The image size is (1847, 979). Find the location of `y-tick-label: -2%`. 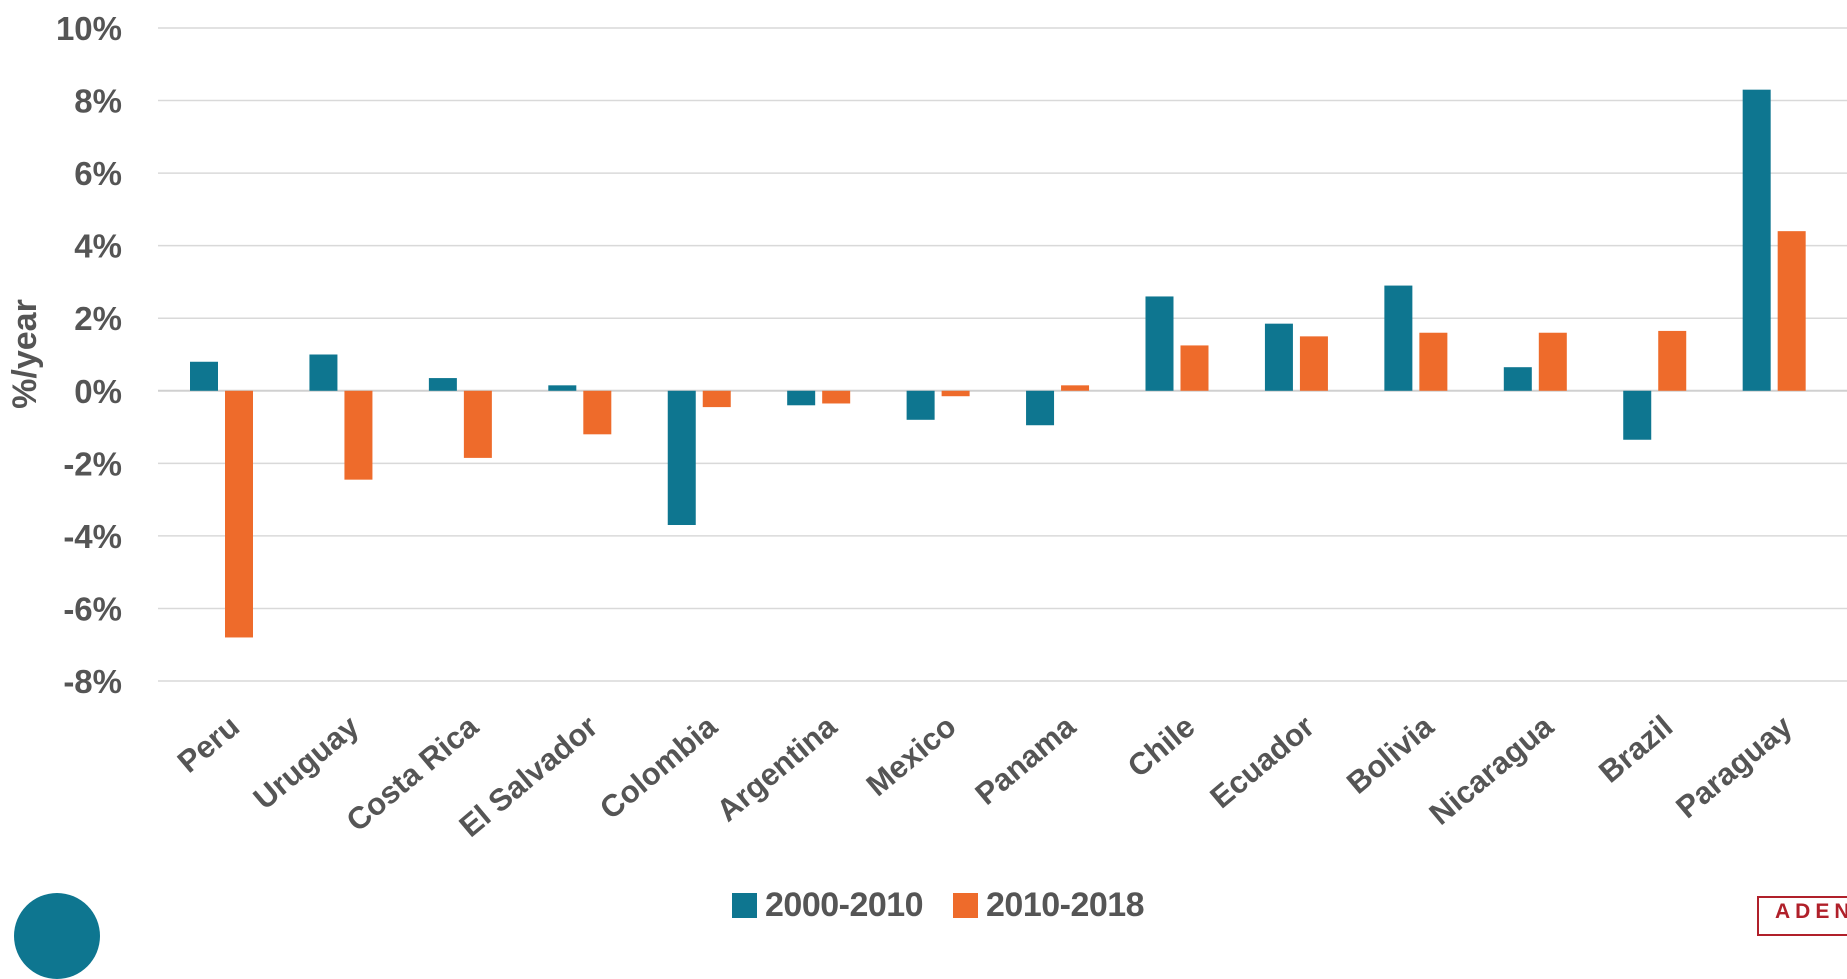

y-tick-label: -2% is located at coordinates (92, 463).